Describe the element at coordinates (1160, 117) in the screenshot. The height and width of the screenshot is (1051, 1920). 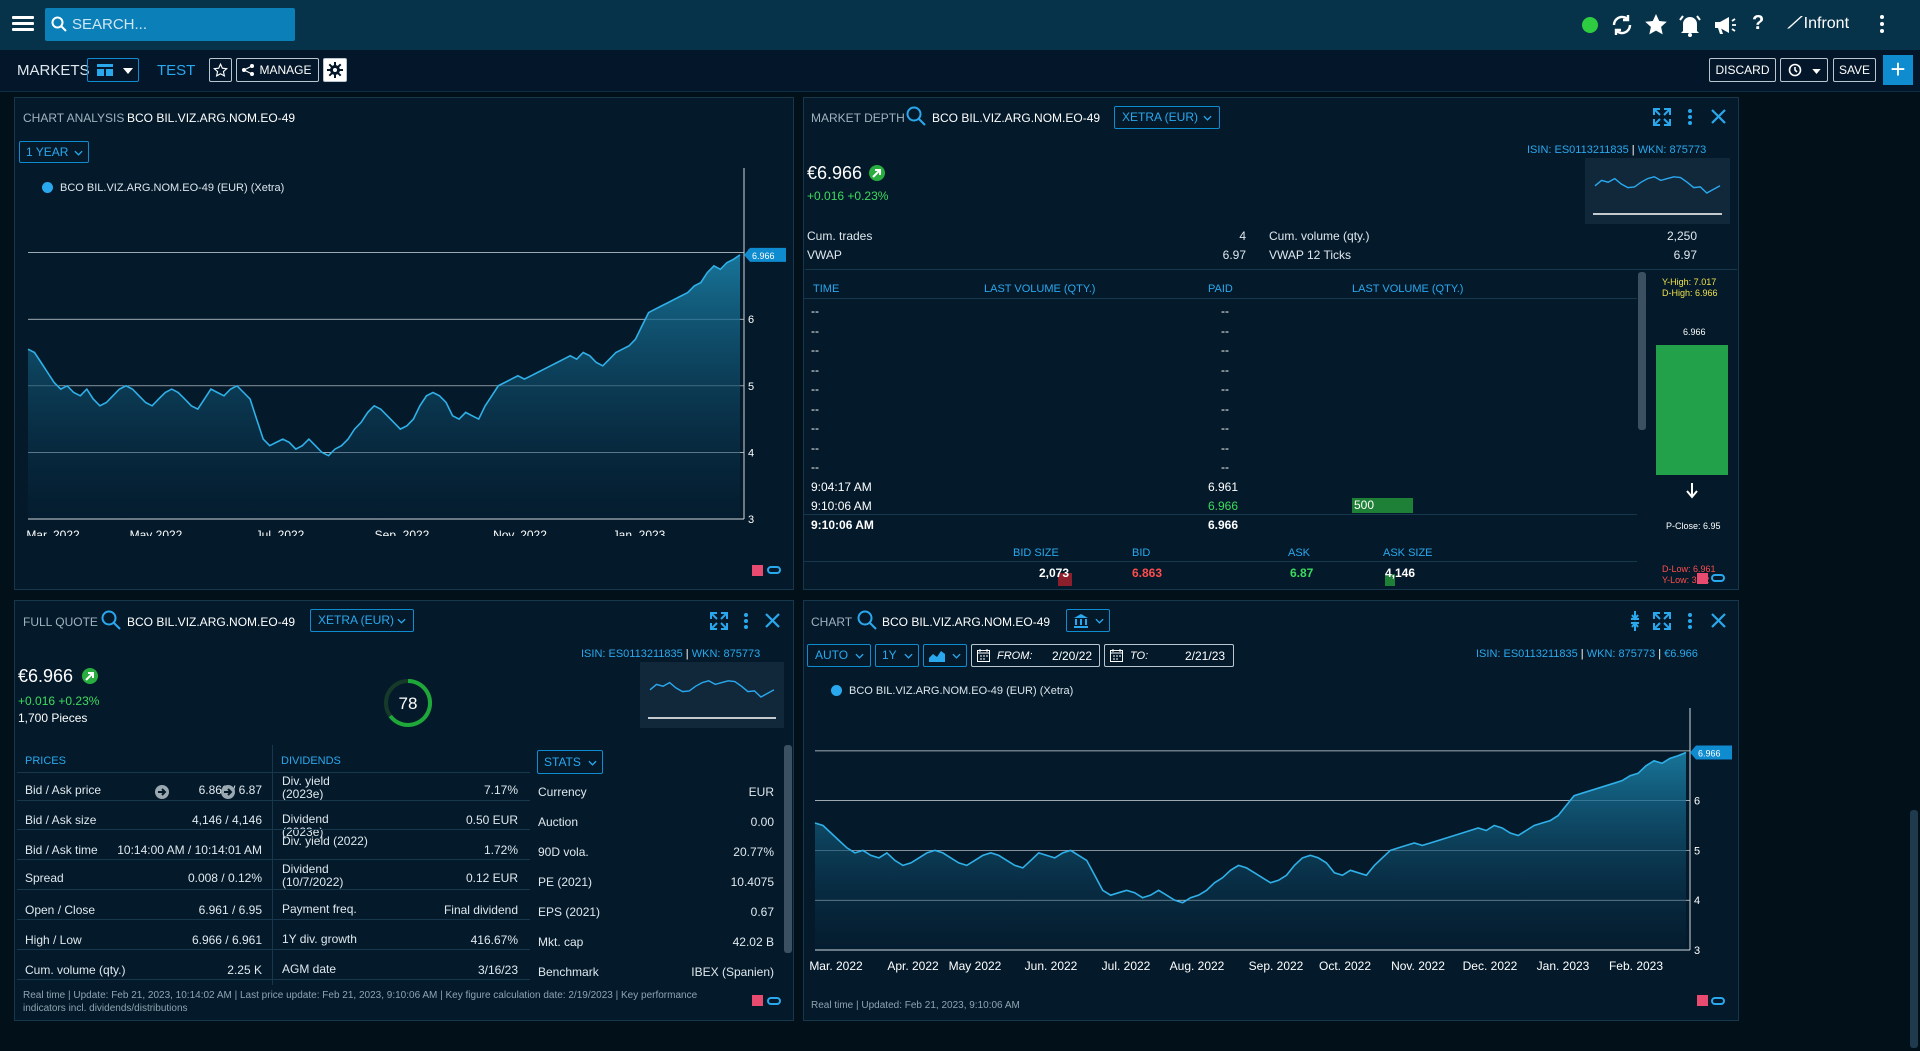
I see `exchange-label: XETRA (EUR)` at that location.